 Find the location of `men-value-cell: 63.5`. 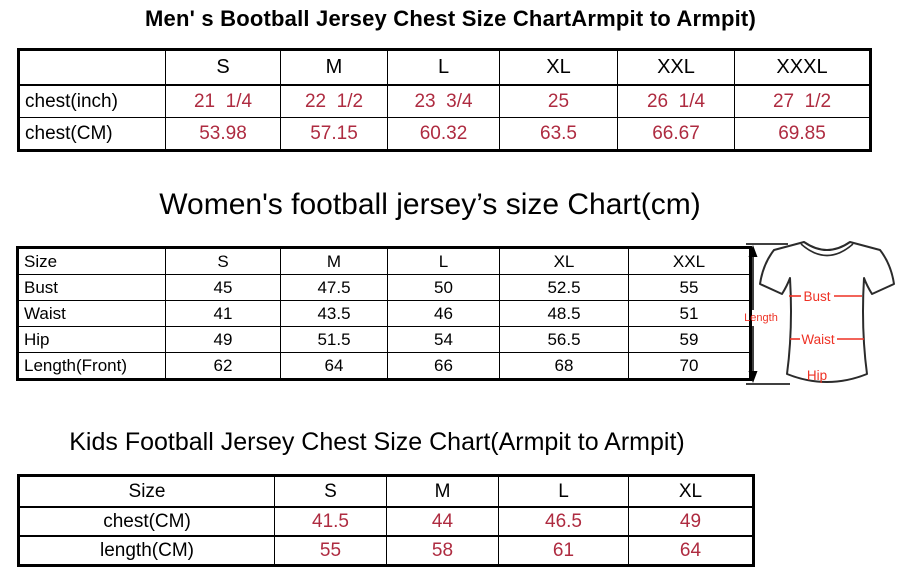

men-value-cell: 63.5 is located at coordinates (558, 134).